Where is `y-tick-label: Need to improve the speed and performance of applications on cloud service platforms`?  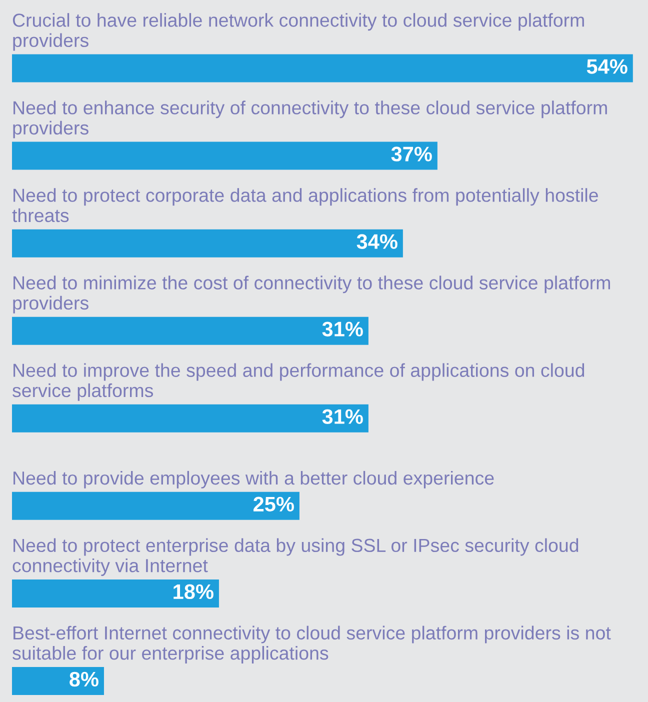 y-tick-label: Need to improve the speed and performance of applications on cloud service platforms is located at coordinates (298, 382).